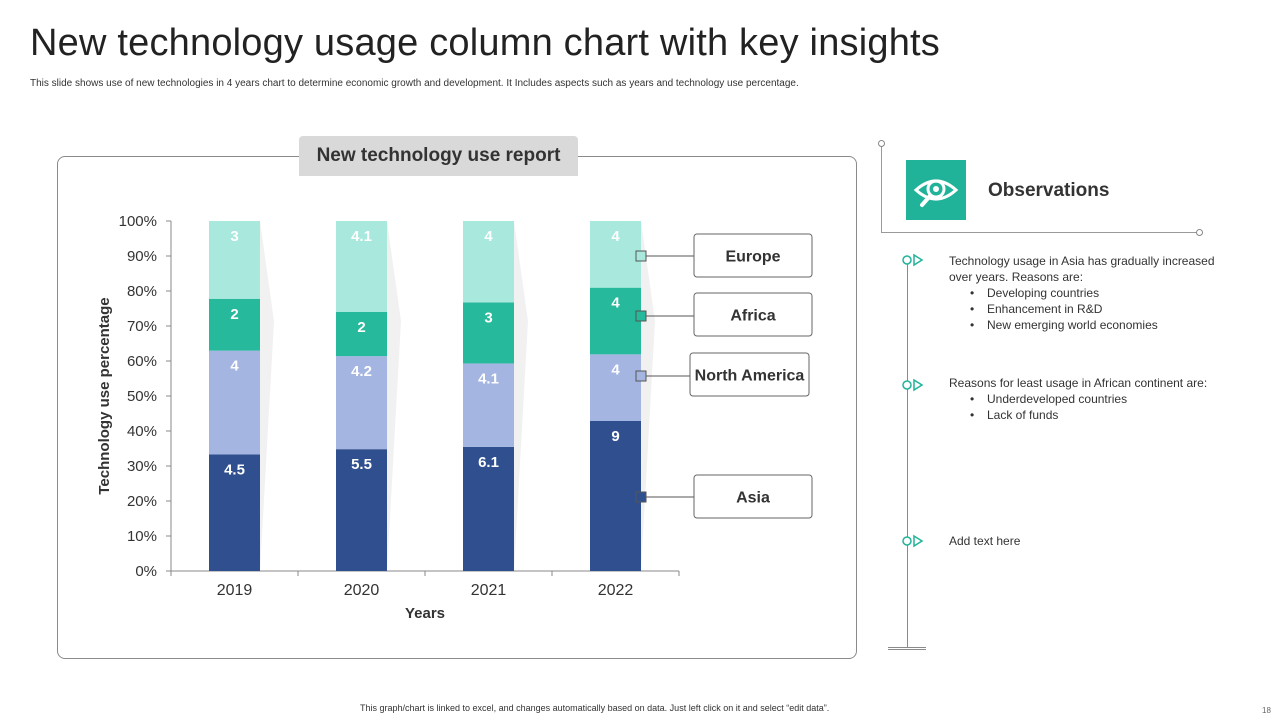 This screenshot has height=720, width=1280. What do you see at coordinates (142, 361) in the screenshot?
I see `y-tick-label: 60%` at bounding box center [142, 361].